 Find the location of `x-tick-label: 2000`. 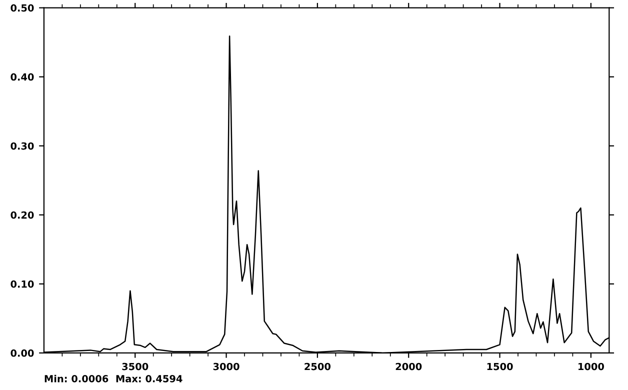

x-tick-label: 2000 is located at coordinates (409, 366).